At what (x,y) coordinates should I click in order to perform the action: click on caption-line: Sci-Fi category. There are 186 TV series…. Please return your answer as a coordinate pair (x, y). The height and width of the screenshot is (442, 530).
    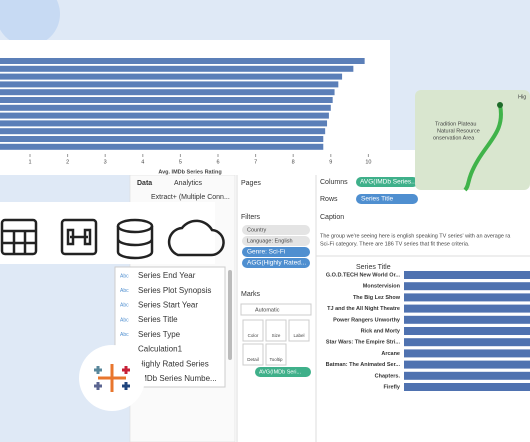
    Looking at the image, I should click on (395, 244).